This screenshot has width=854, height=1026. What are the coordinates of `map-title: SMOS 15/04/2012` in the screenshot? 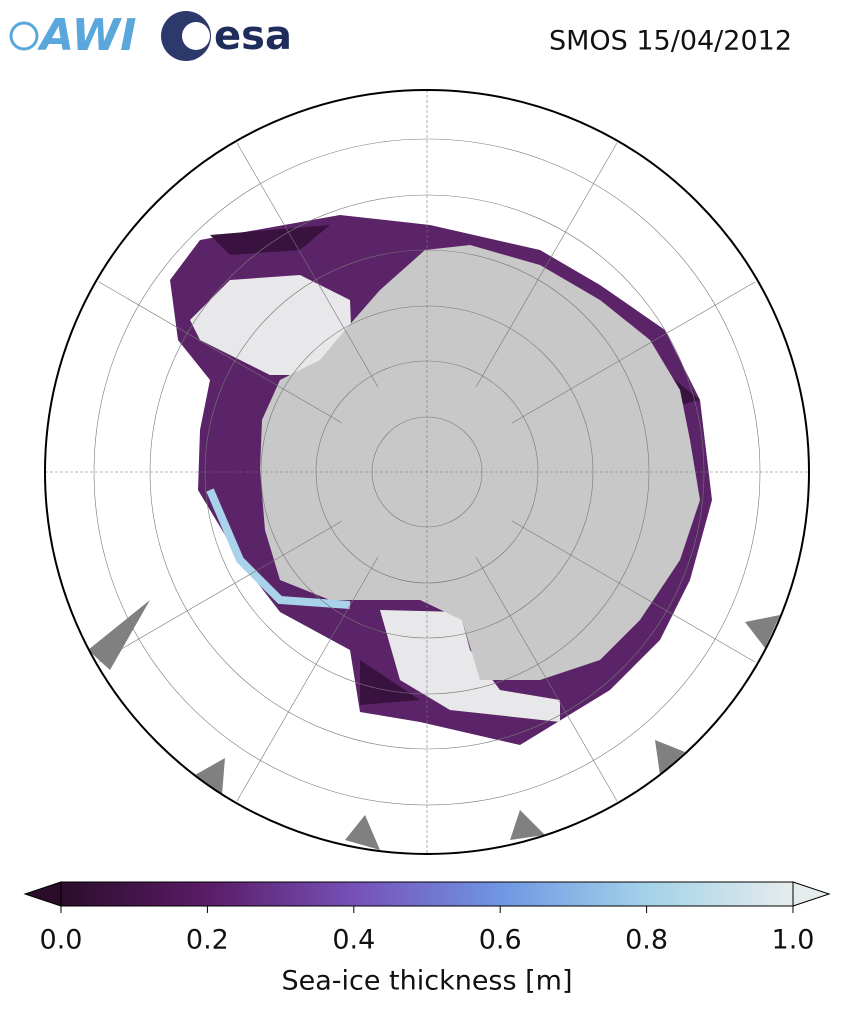 It's located at (670, 41).